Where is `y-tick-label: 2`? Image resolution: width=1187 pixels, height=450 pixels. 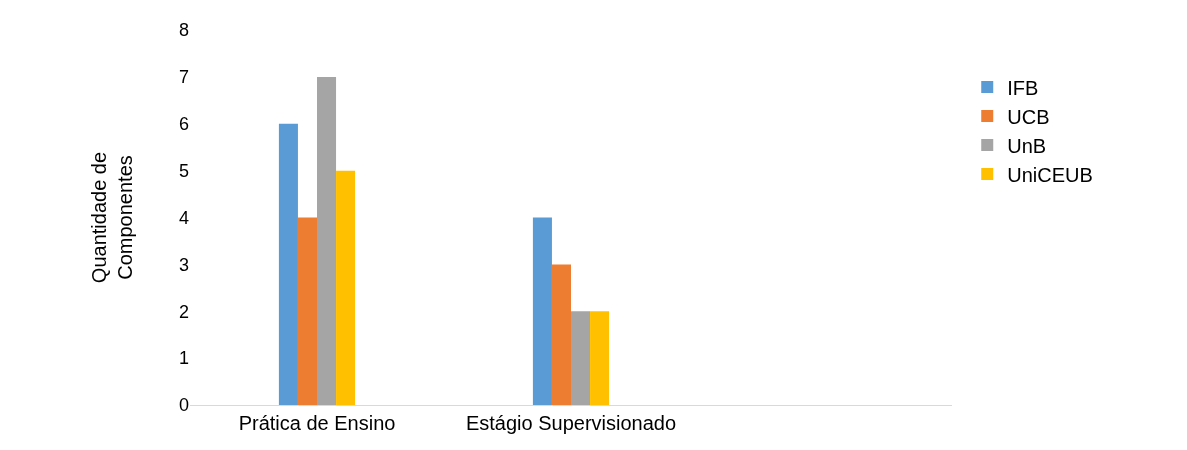
y-tick-label: 2 is located at coordinates (183, 311).